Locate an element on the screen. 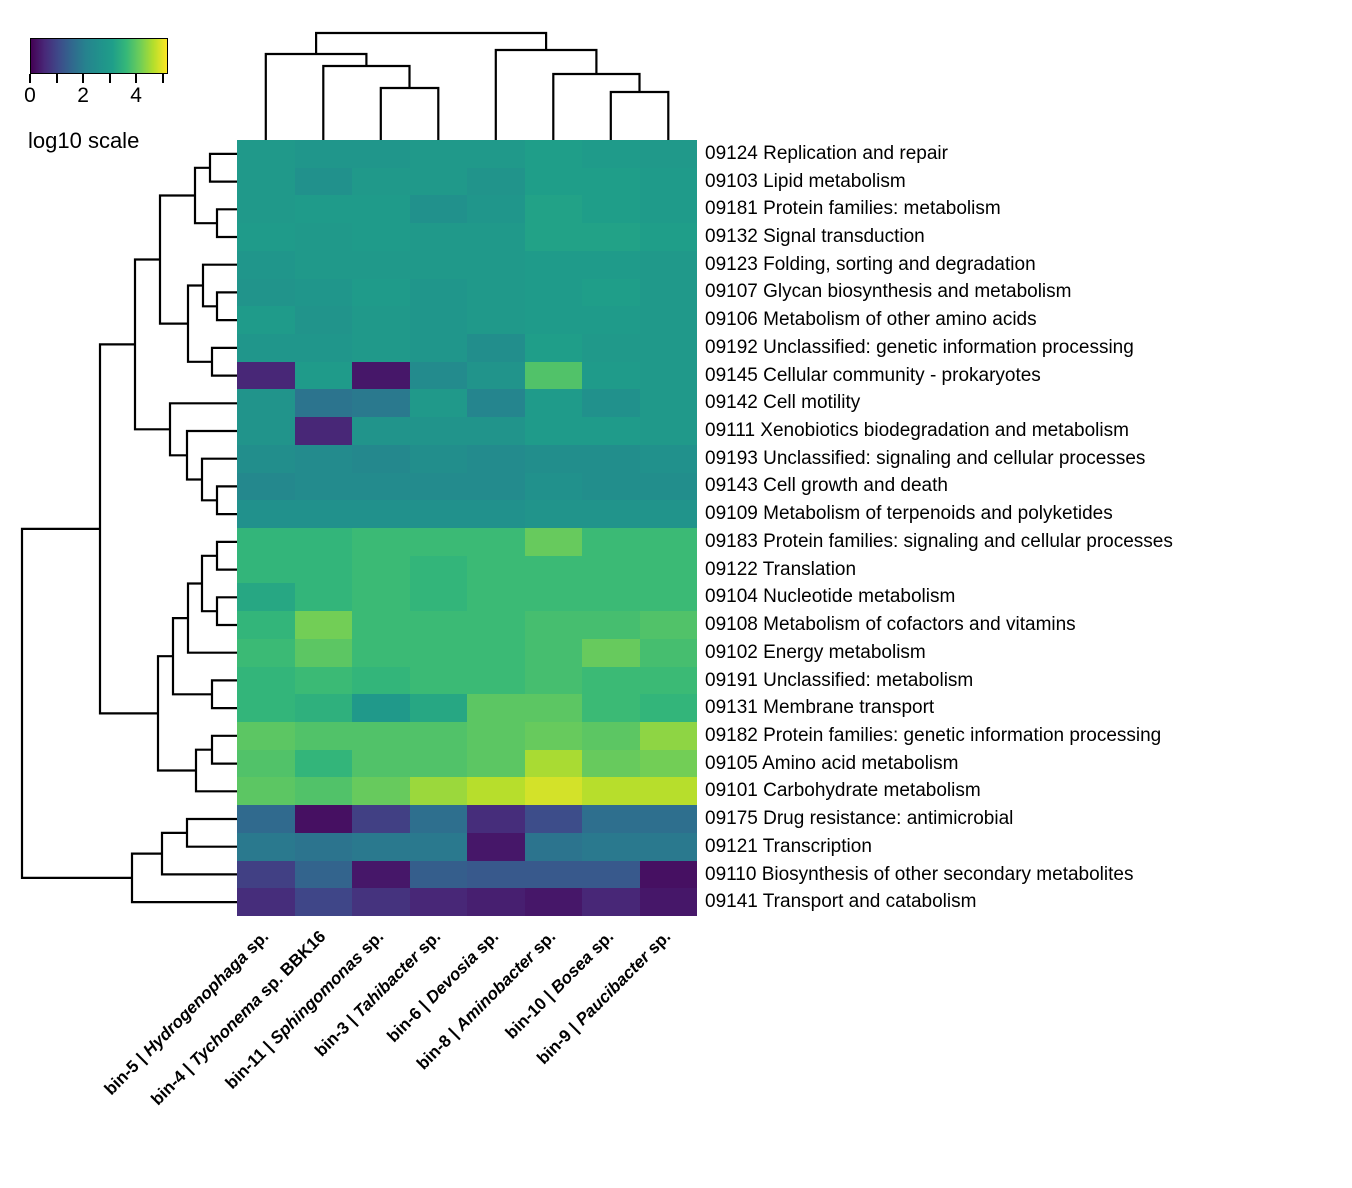 The height and width of the screenshot is (1188, 1352). row-dendrogram-links is located at coordinates (128, 528).